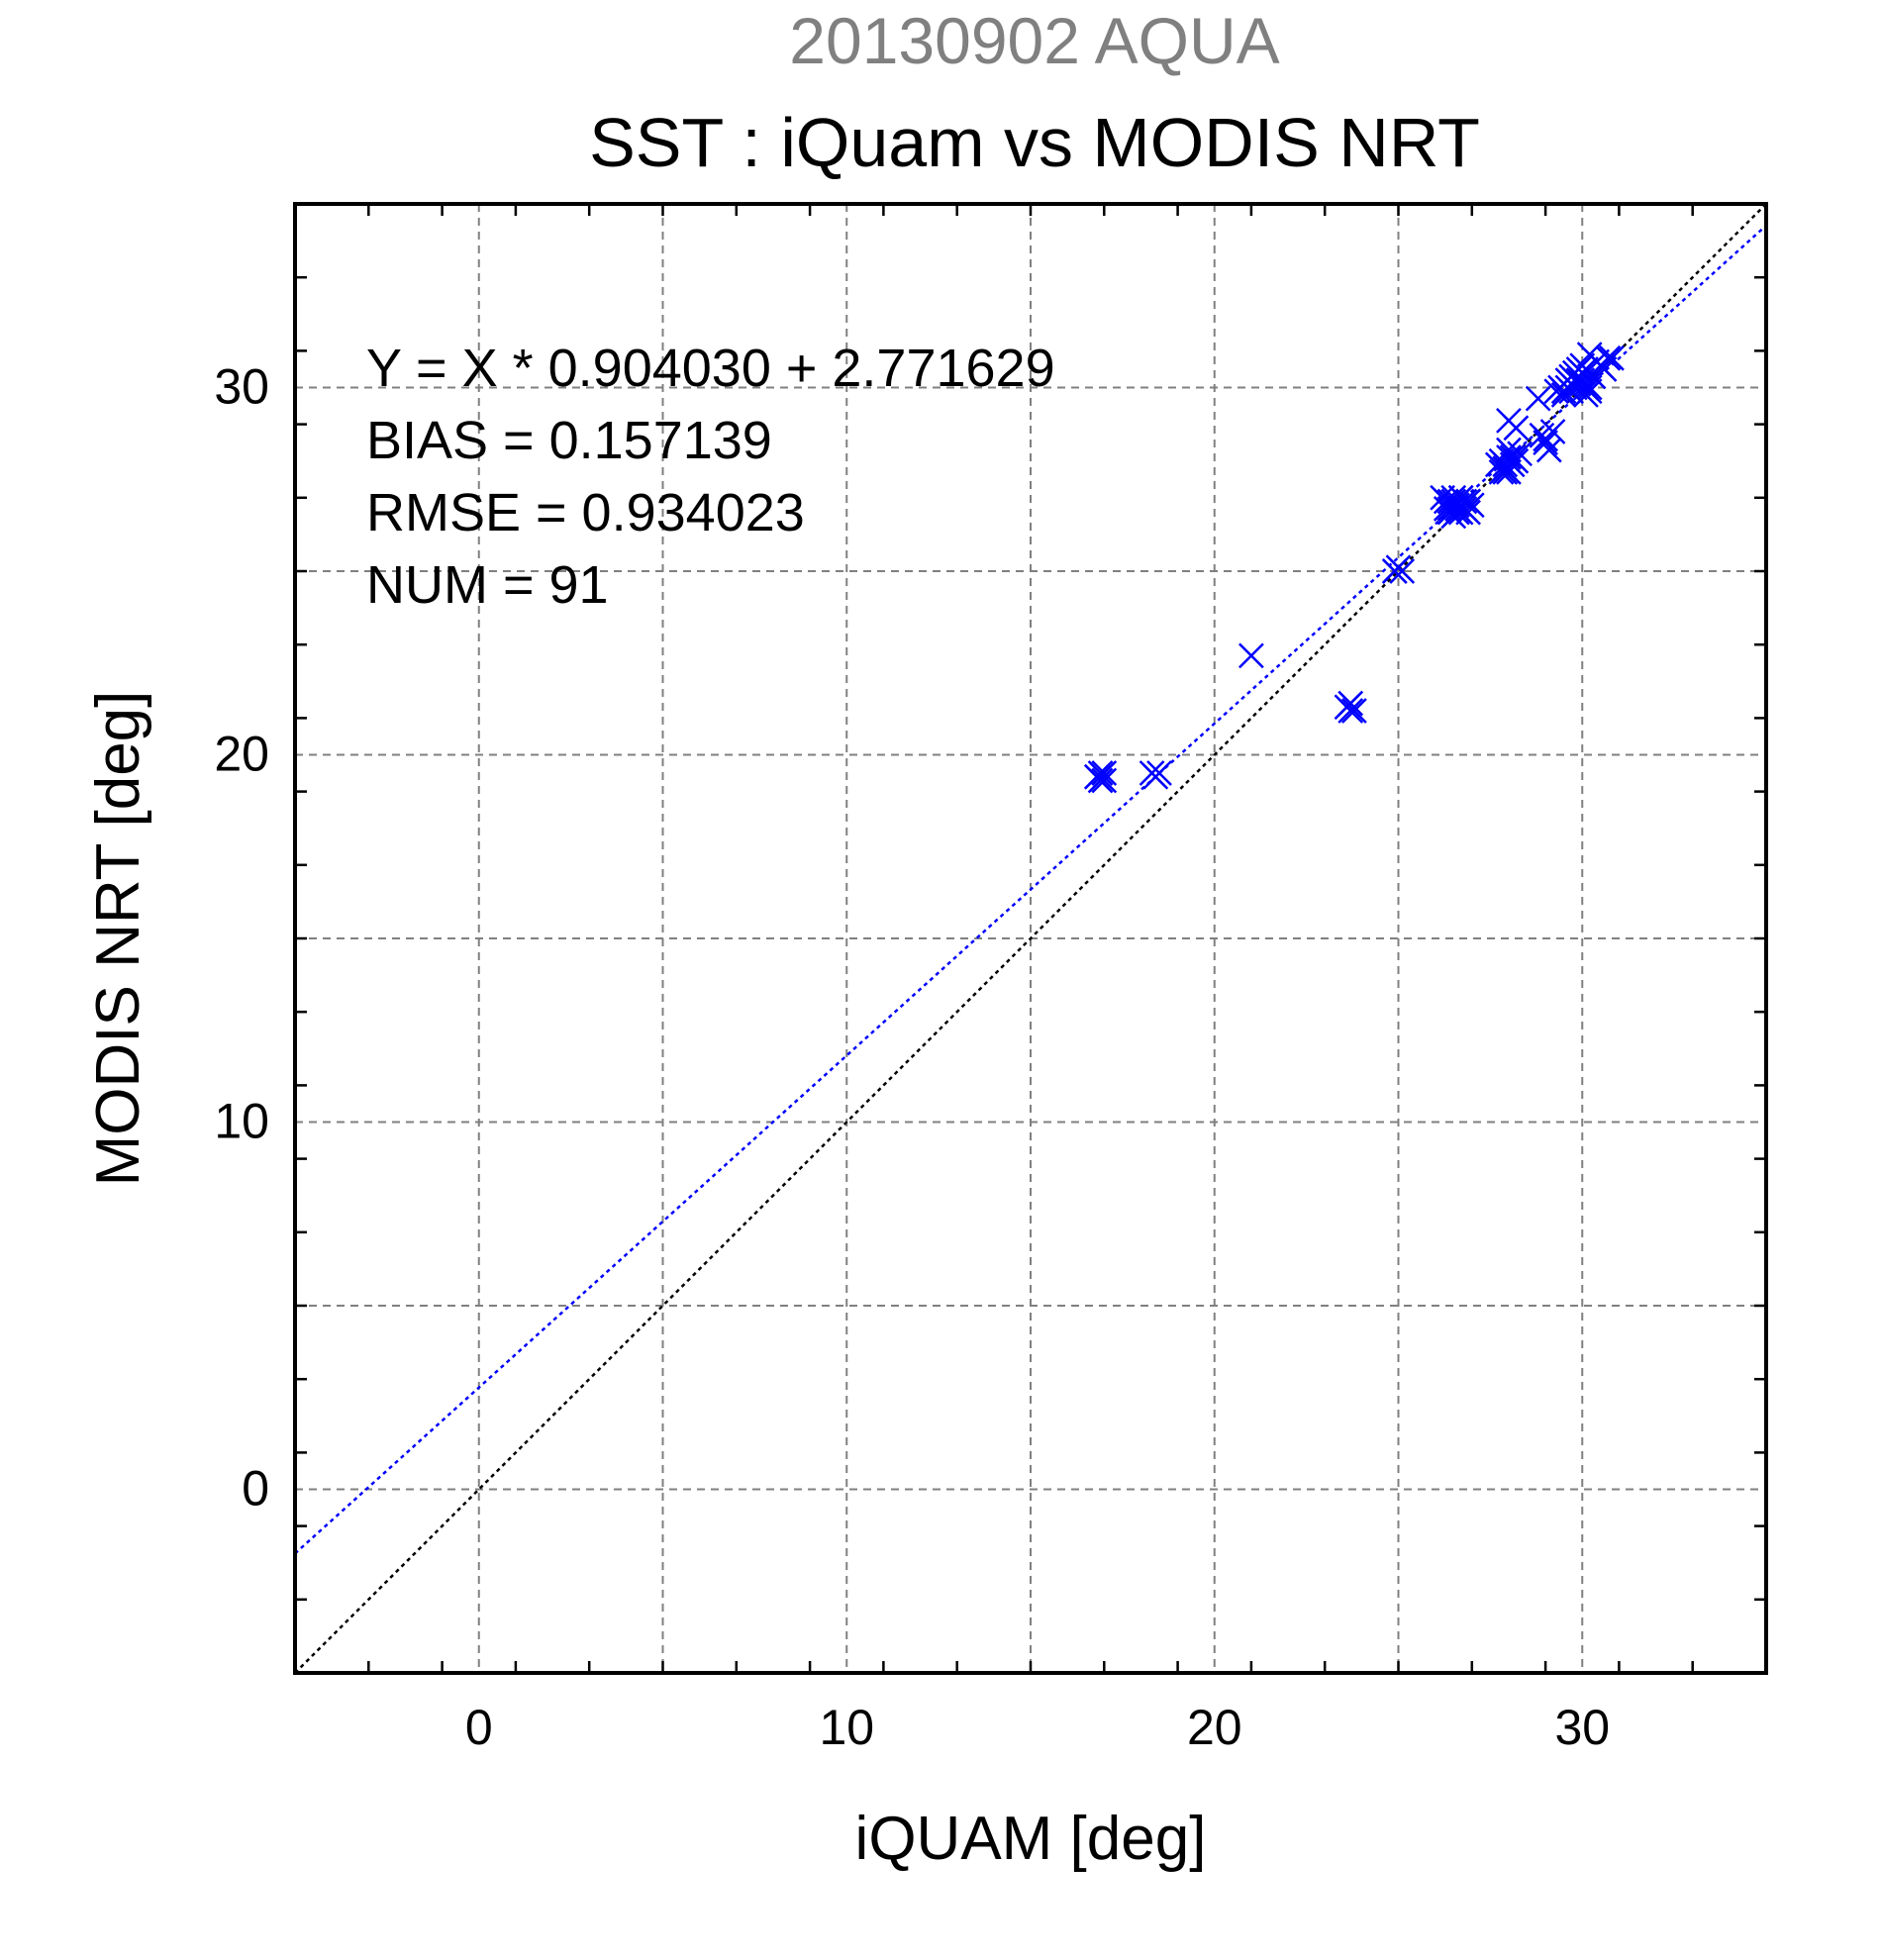 This screenshot has height=1960, width=1881. What do you see at coordinates (242, 1121) in the screenshot?
I see `y-tick-label: 10` at bounding box center [242, 1121].